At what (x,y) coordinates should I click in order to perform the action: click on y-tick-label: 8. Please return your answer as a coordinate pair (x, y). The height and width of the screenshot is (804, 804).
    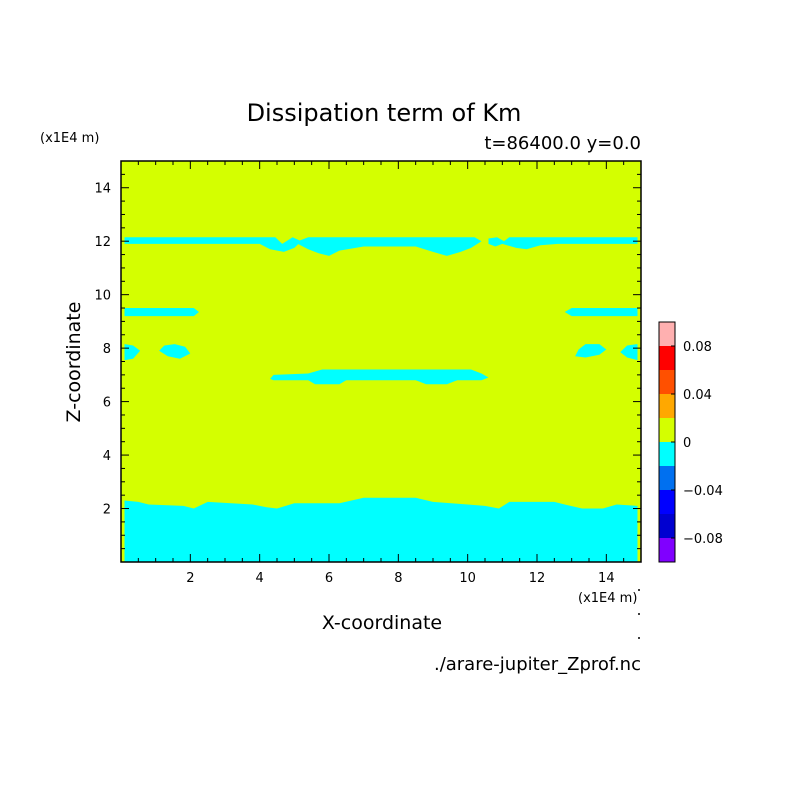
    Looking at the image, I should click on (107, 349).